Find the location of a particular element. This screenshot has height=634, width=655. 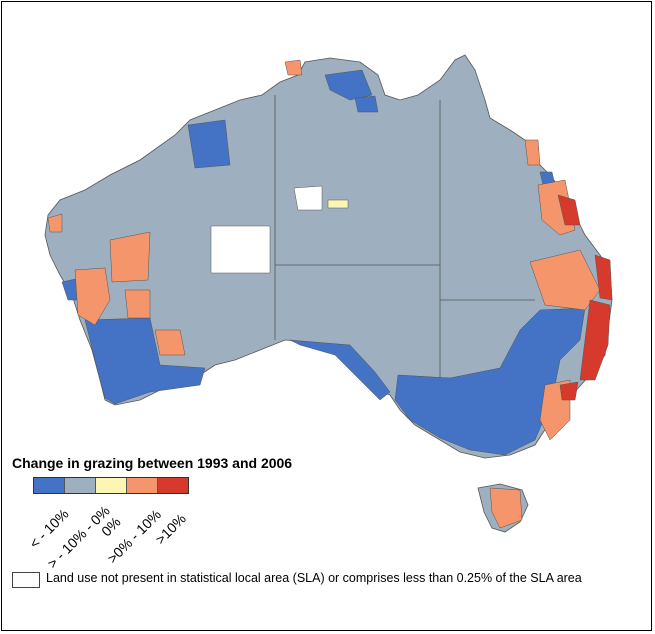

swatch-increase is located at coordinates (142, 485).